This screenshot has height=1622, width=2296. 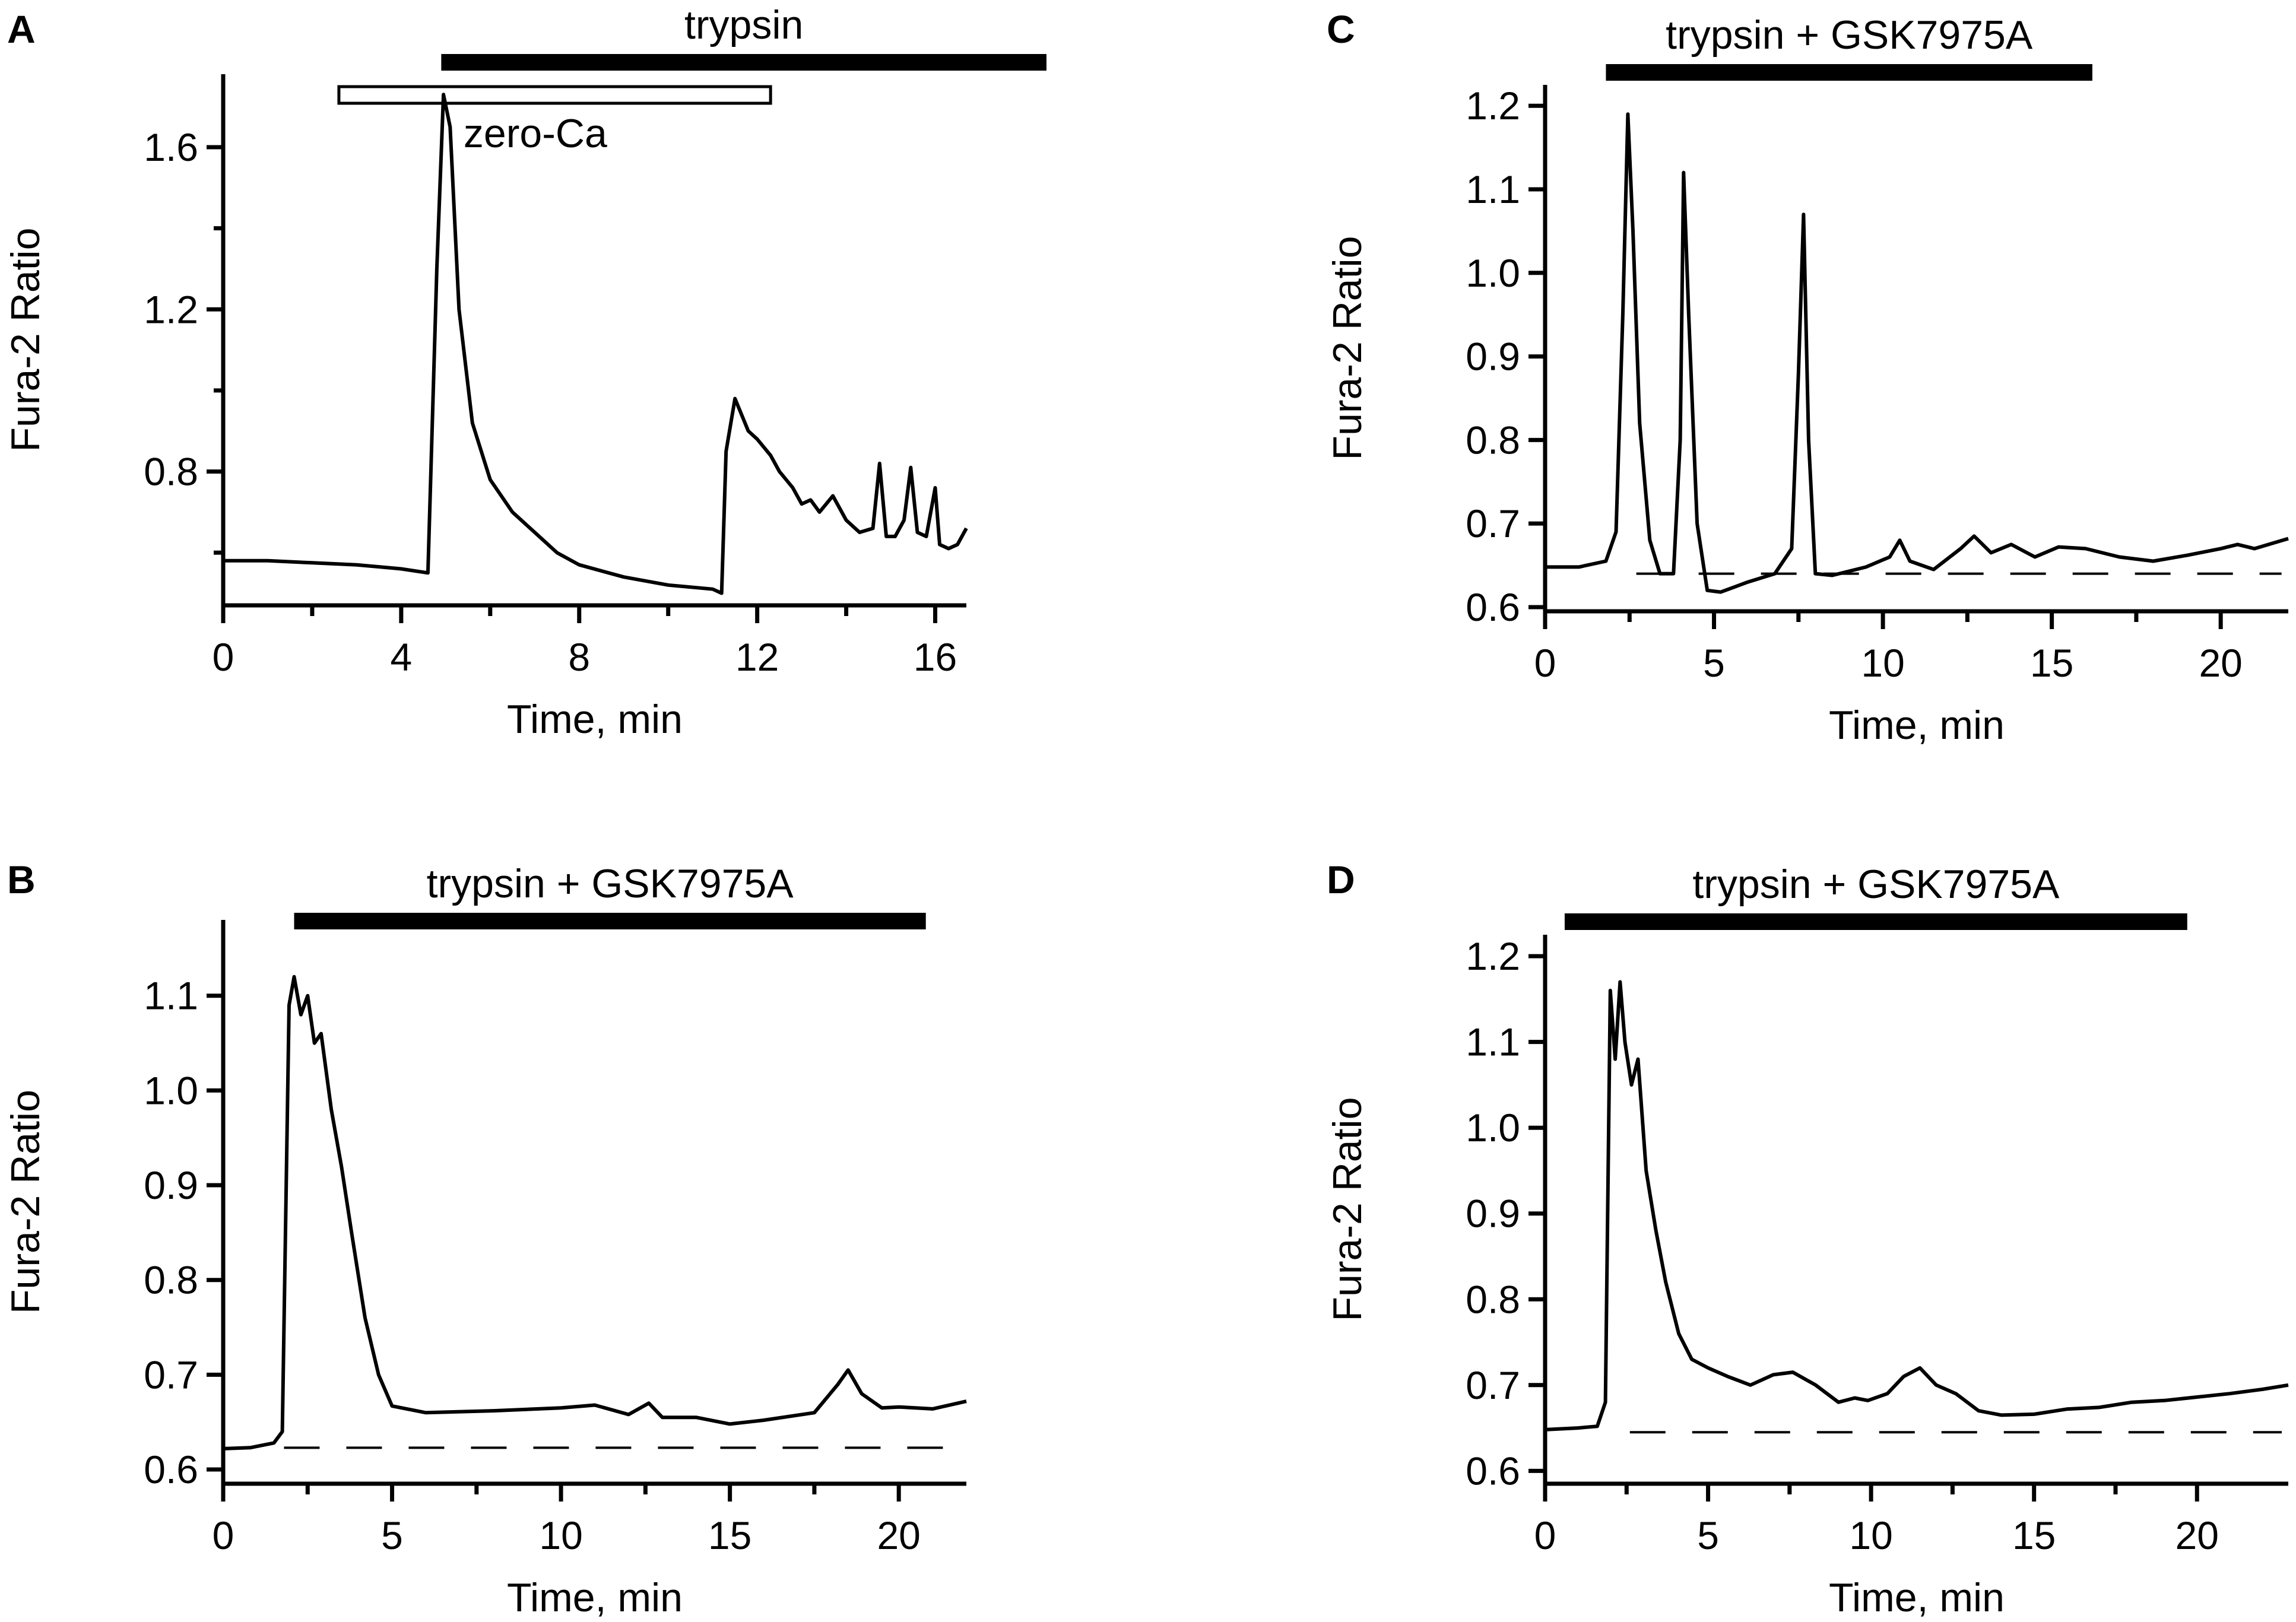 What do you see at coordinates (935, 657) in the screenshot?
I see `x-tick-label: 16` at bounding box center [935, 657].